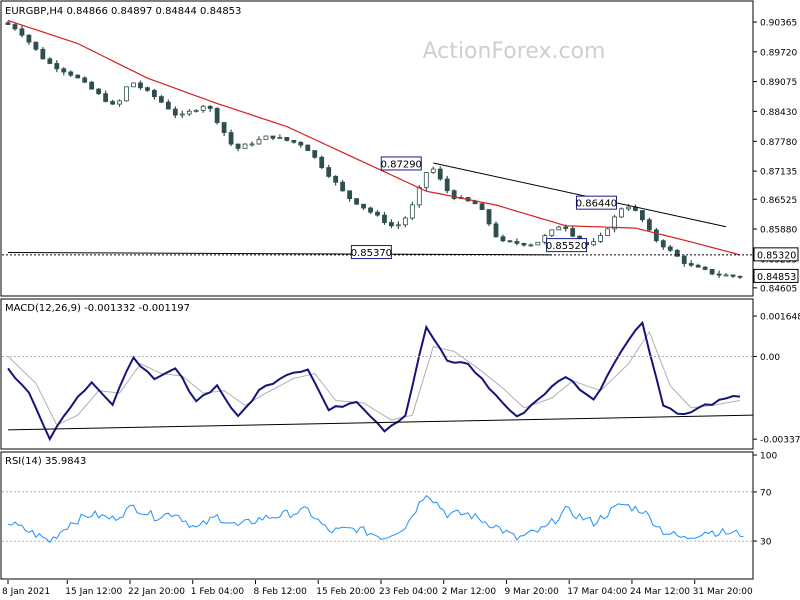  What do you see at coordinates (97, 308) in the screenshot?
I see `macd-header: MACD(12,26,9) -0.001332 -0.001197` at bounding box center [97, 308].